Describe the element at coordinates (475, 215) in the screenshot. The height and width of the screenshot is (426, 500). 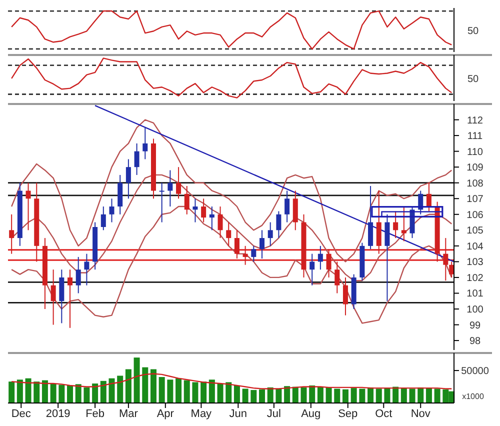
I see `y-tick-label: 106` at that location.